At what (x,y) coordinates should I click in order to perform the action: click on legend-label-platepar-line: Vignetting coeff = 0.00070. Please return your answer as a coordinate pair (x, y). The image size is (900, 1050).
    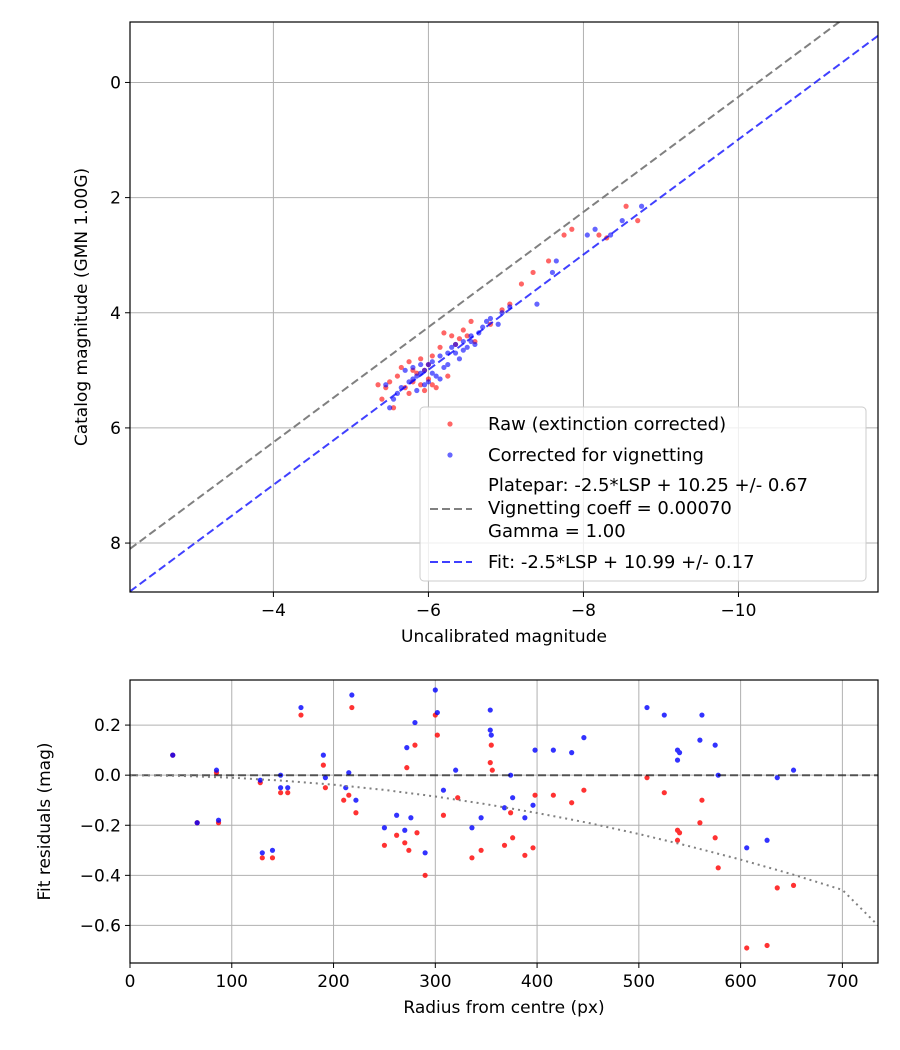
    Looking at the image, I should click on (610, 508).